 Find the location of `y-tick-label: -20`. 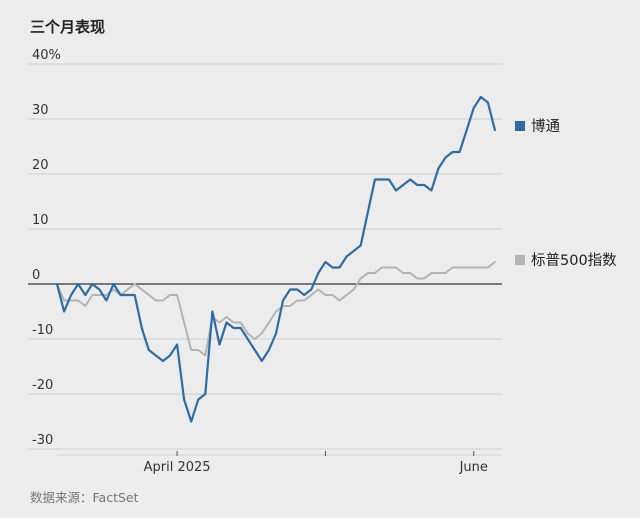

y-tick-label: -20 is located at coordinates (42, 385).